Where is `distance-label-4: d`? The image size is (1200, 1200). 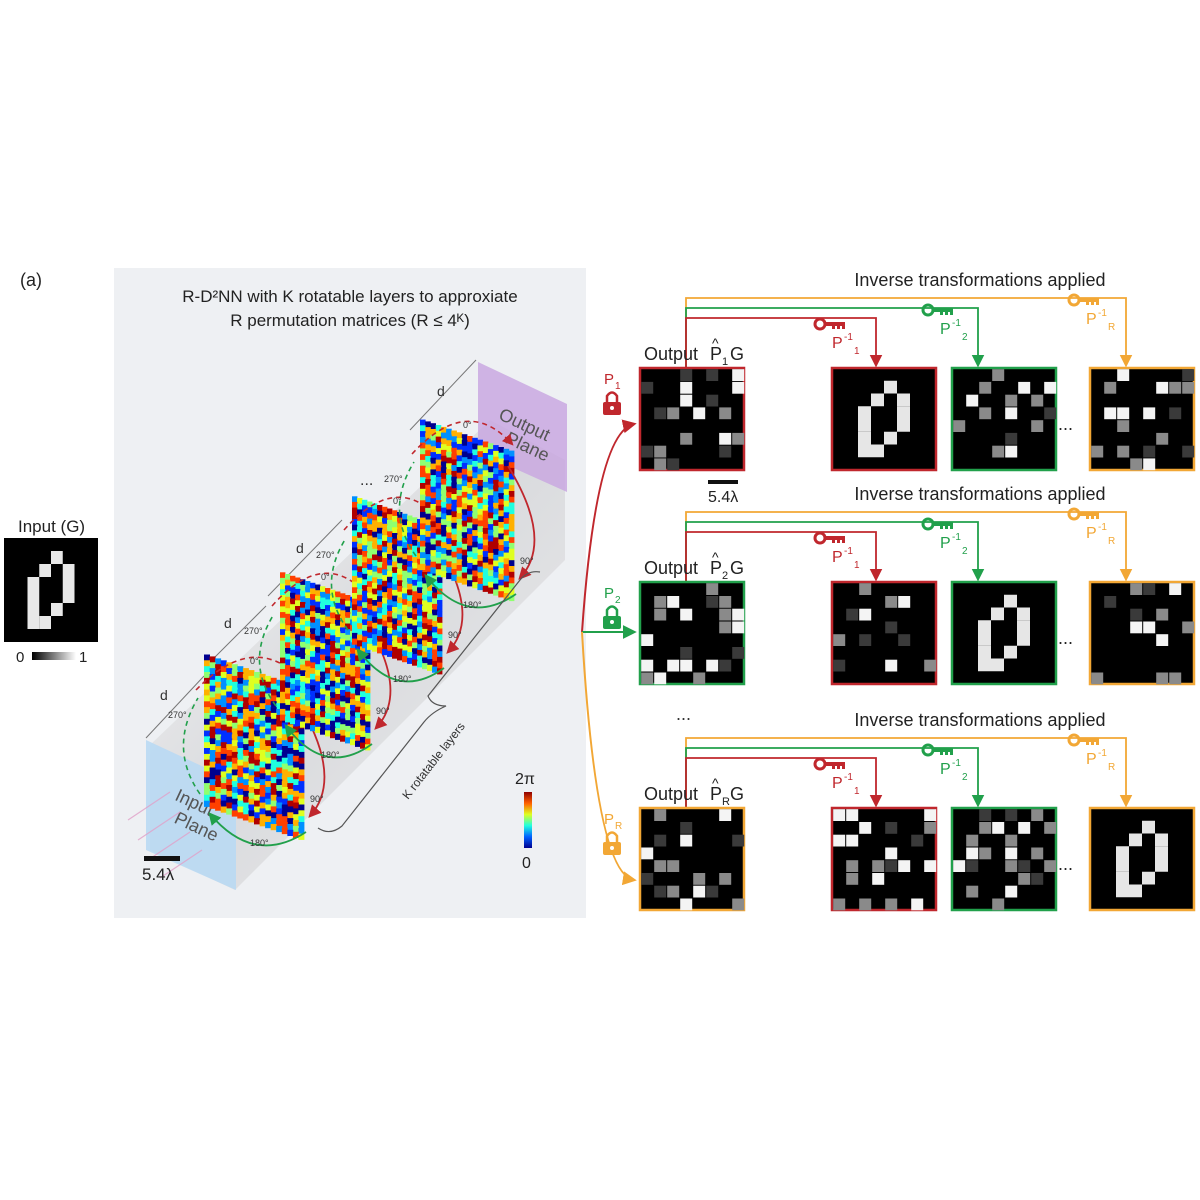 distance-label-4: d is located at coordinates (441, 391).